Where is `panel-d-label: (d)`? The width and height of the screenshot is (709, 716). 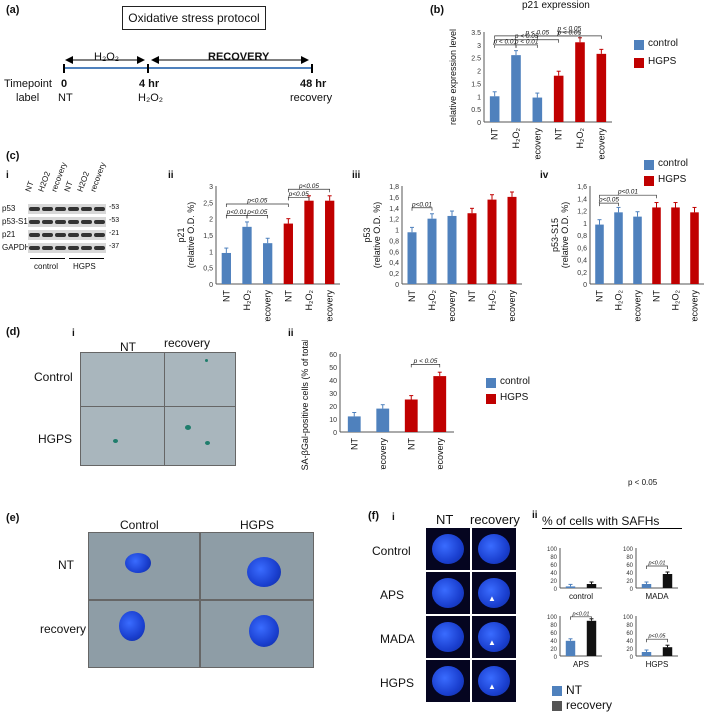 panel-d-label: (d) is located at coordinates (13, 332).